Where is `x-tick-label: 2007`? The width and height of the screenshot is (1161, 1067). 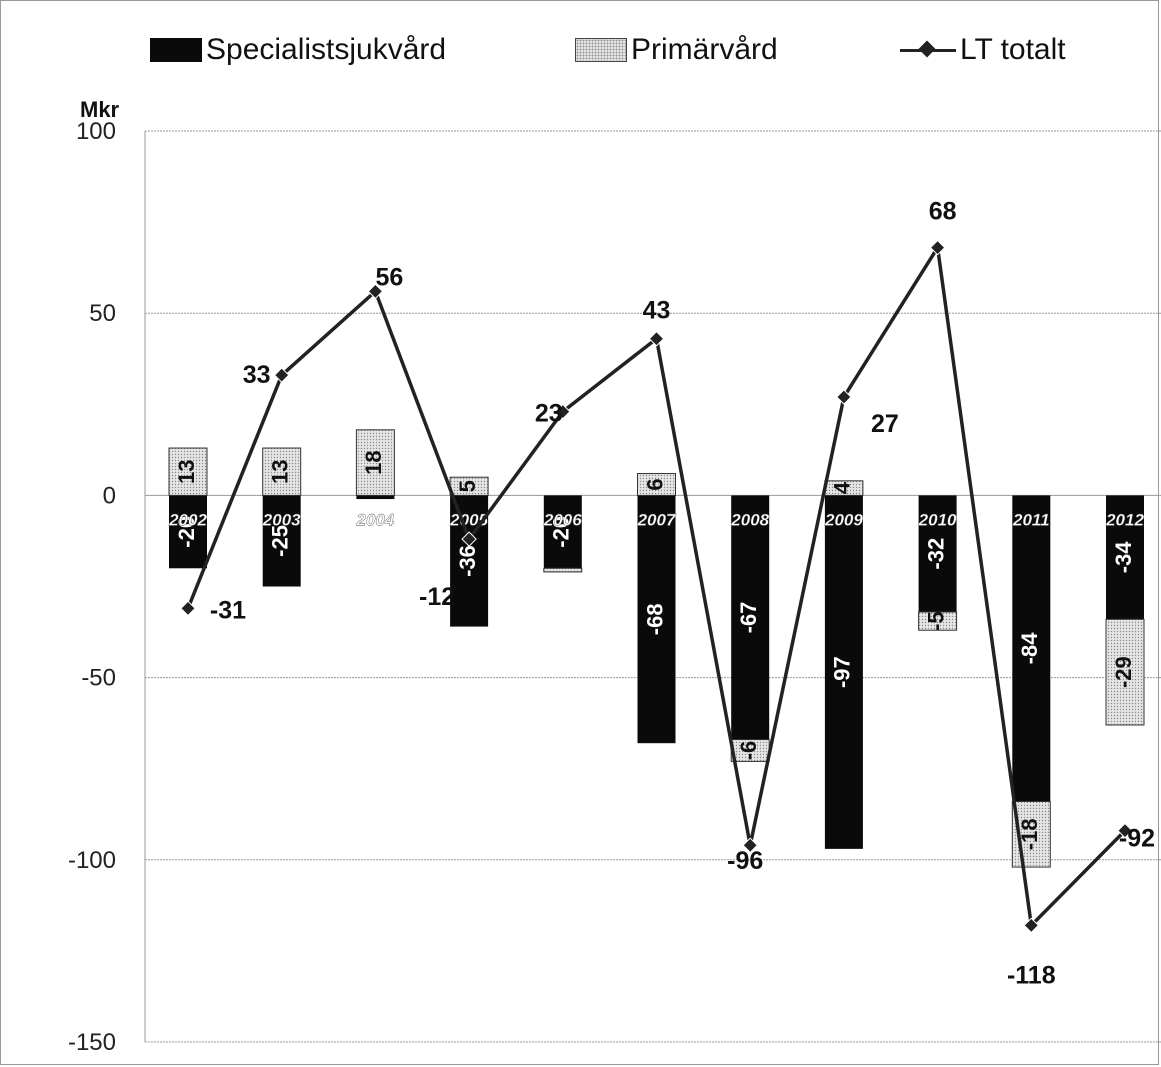
x-tick-label: 2007 is located at coordinates (657, 519).